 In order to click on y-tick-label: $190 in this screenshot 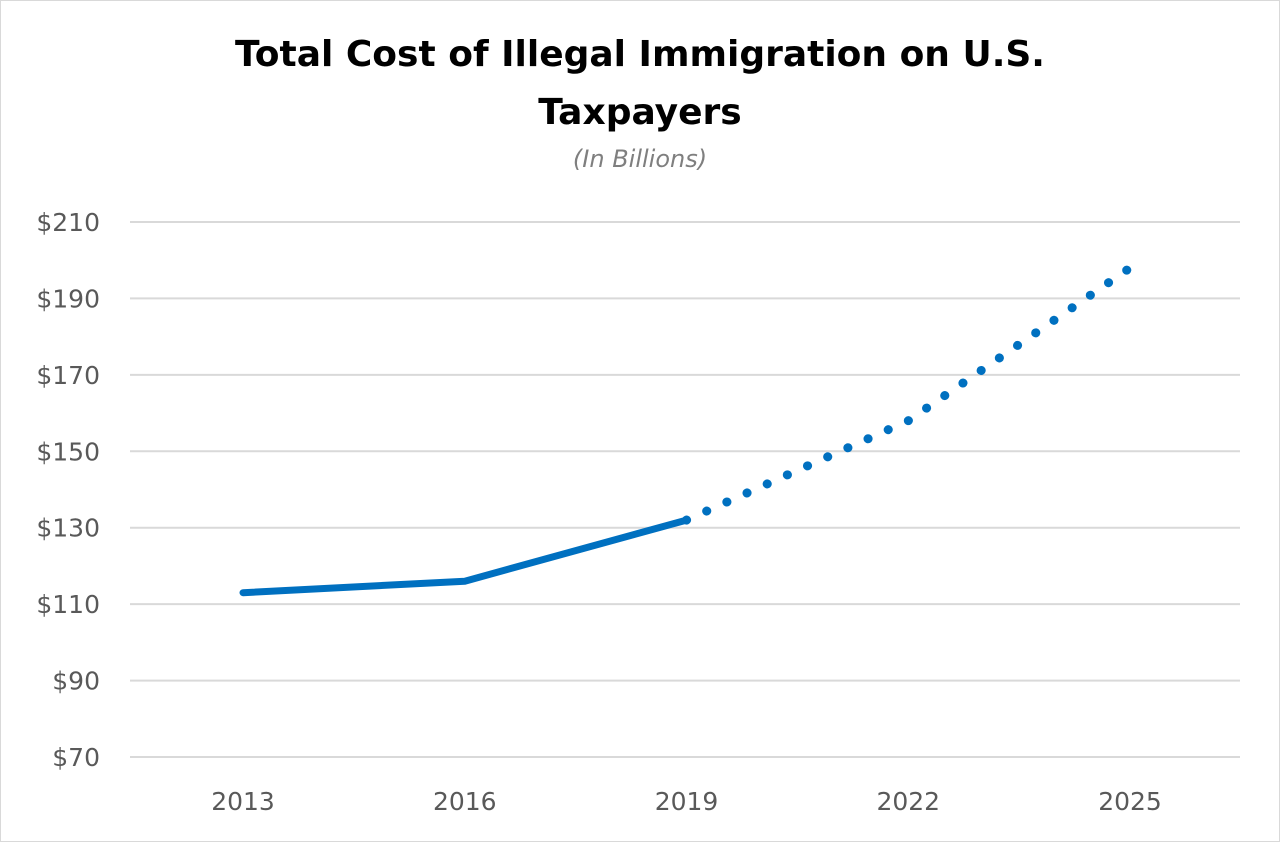, I will do `click(68, 298)`.